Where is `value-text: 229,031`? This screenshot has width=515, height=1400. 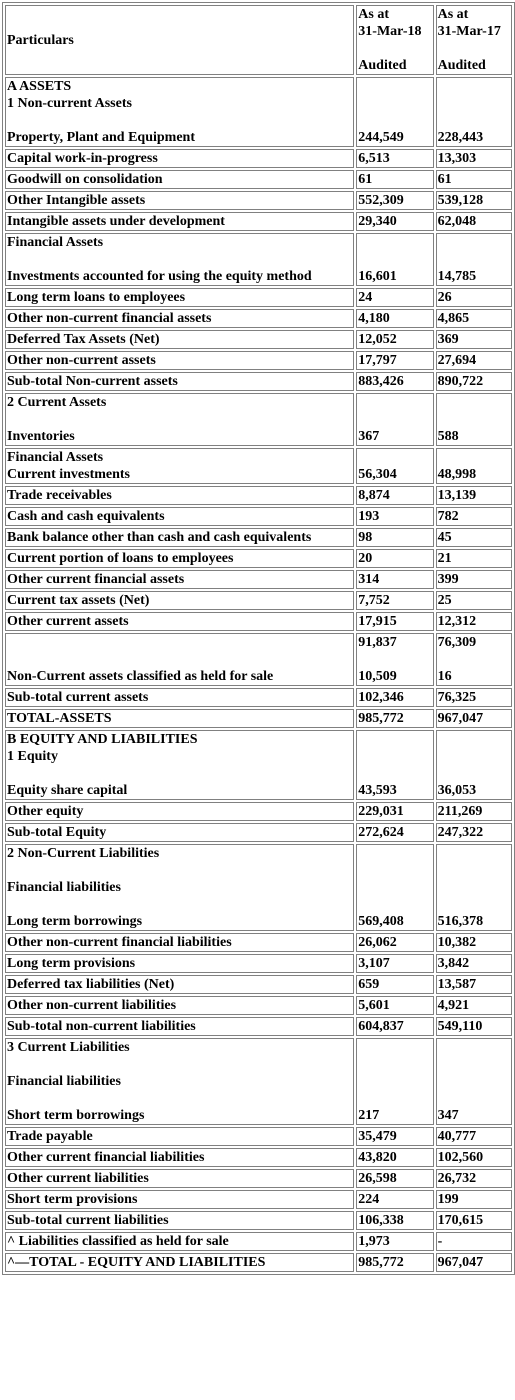 value-text: 229,031 is located at coordinates (394, 811).